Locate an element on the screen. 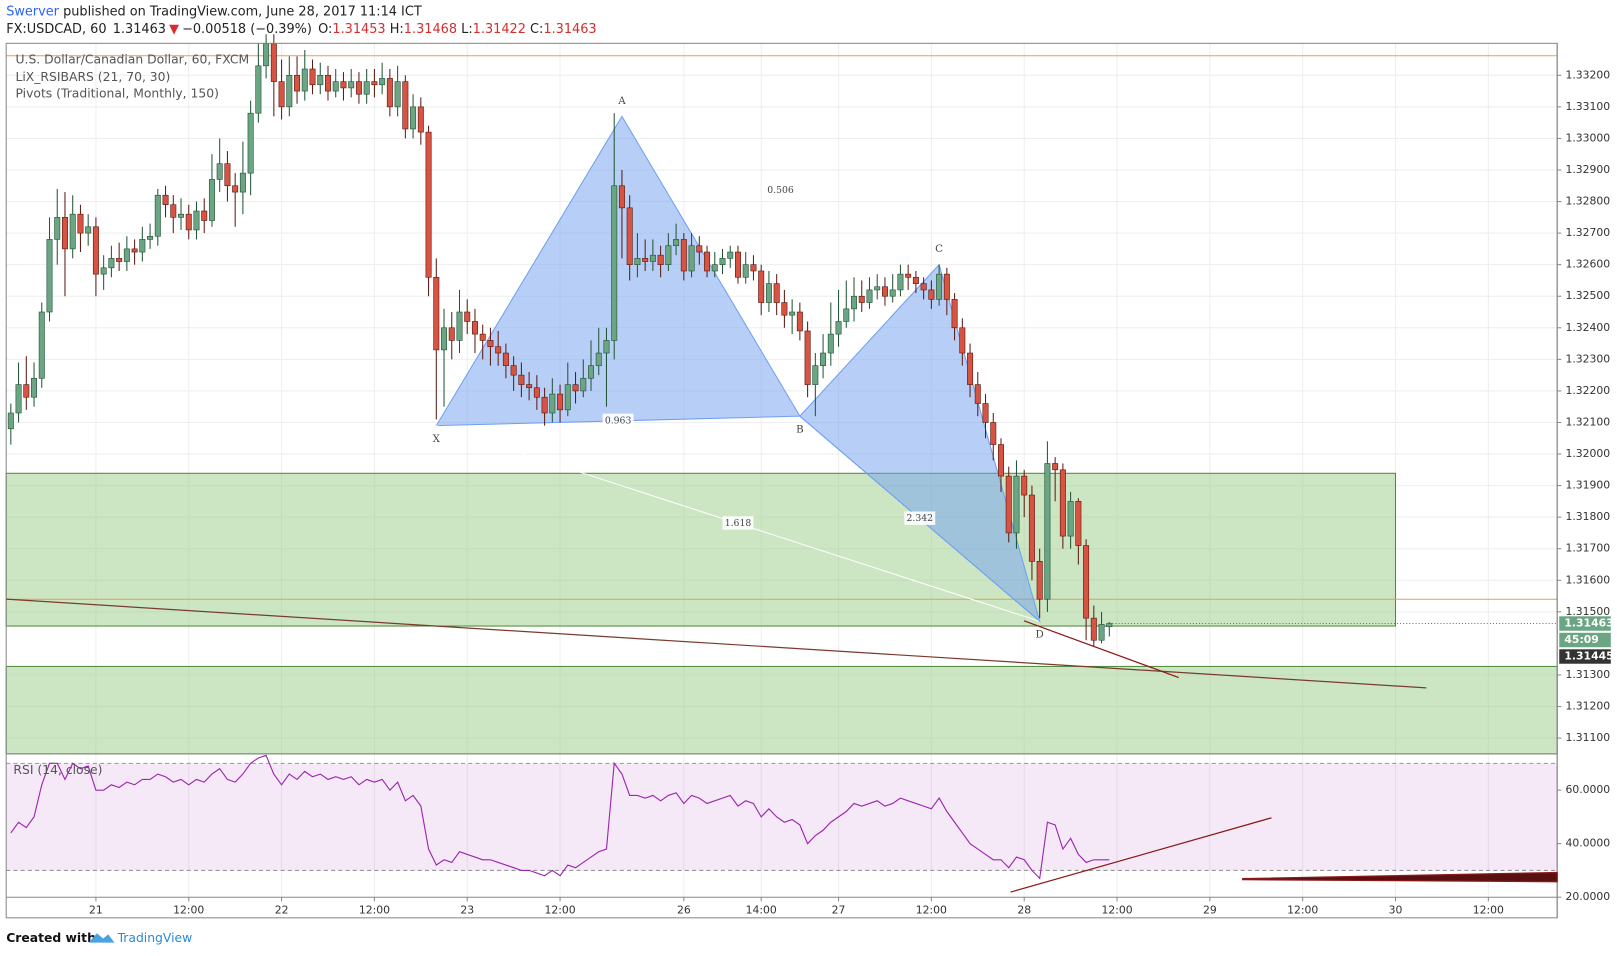 This screenshot has height=956, width=1617. legend-line: LiX_RSIBARS (21, 70, 30) is located at coordinates (92, 77).